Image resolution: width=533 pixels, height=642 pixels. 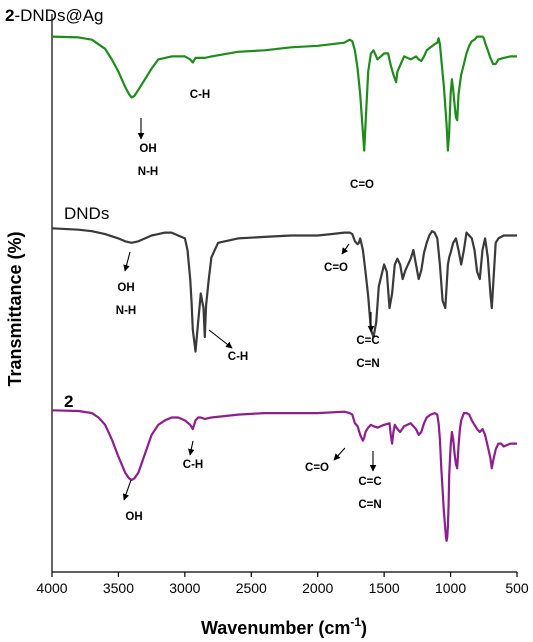 I want to click on x-tick-label: 3000, so click(x=184, y=588).